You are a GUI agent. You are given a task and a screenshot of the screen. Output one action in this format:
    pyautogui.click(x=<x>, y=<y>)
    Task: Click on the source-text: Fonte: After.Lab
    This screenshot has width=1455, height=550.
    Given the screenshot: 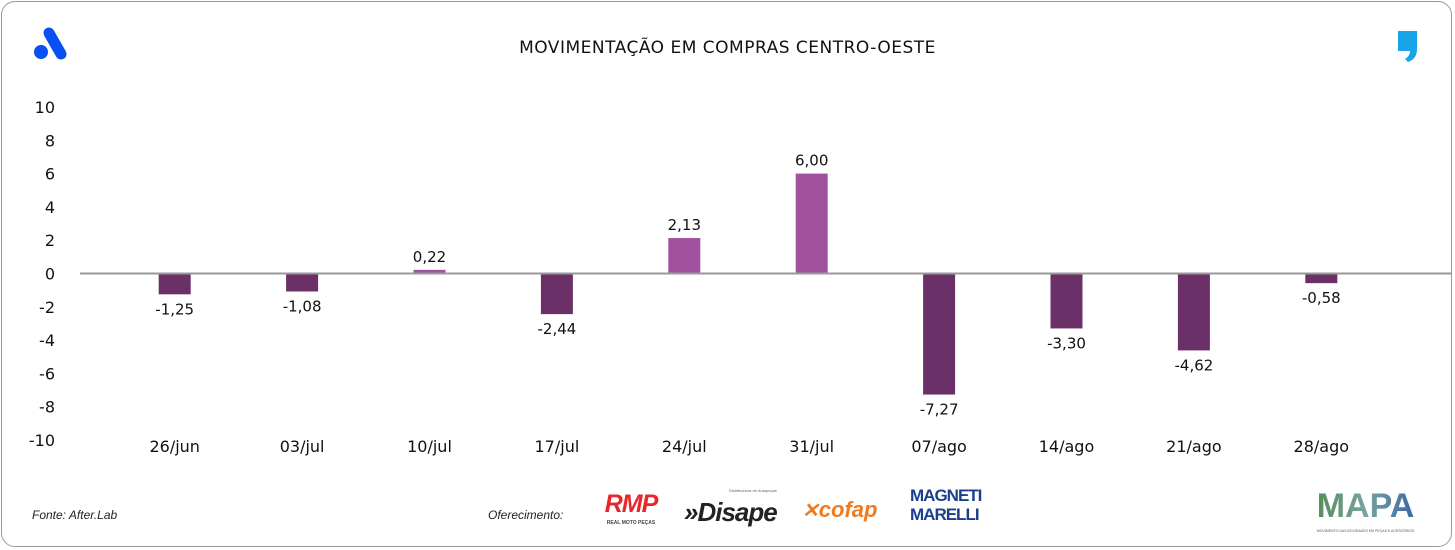 What is the action you would take?
    pyautogui.click(x=75, y=515)
    